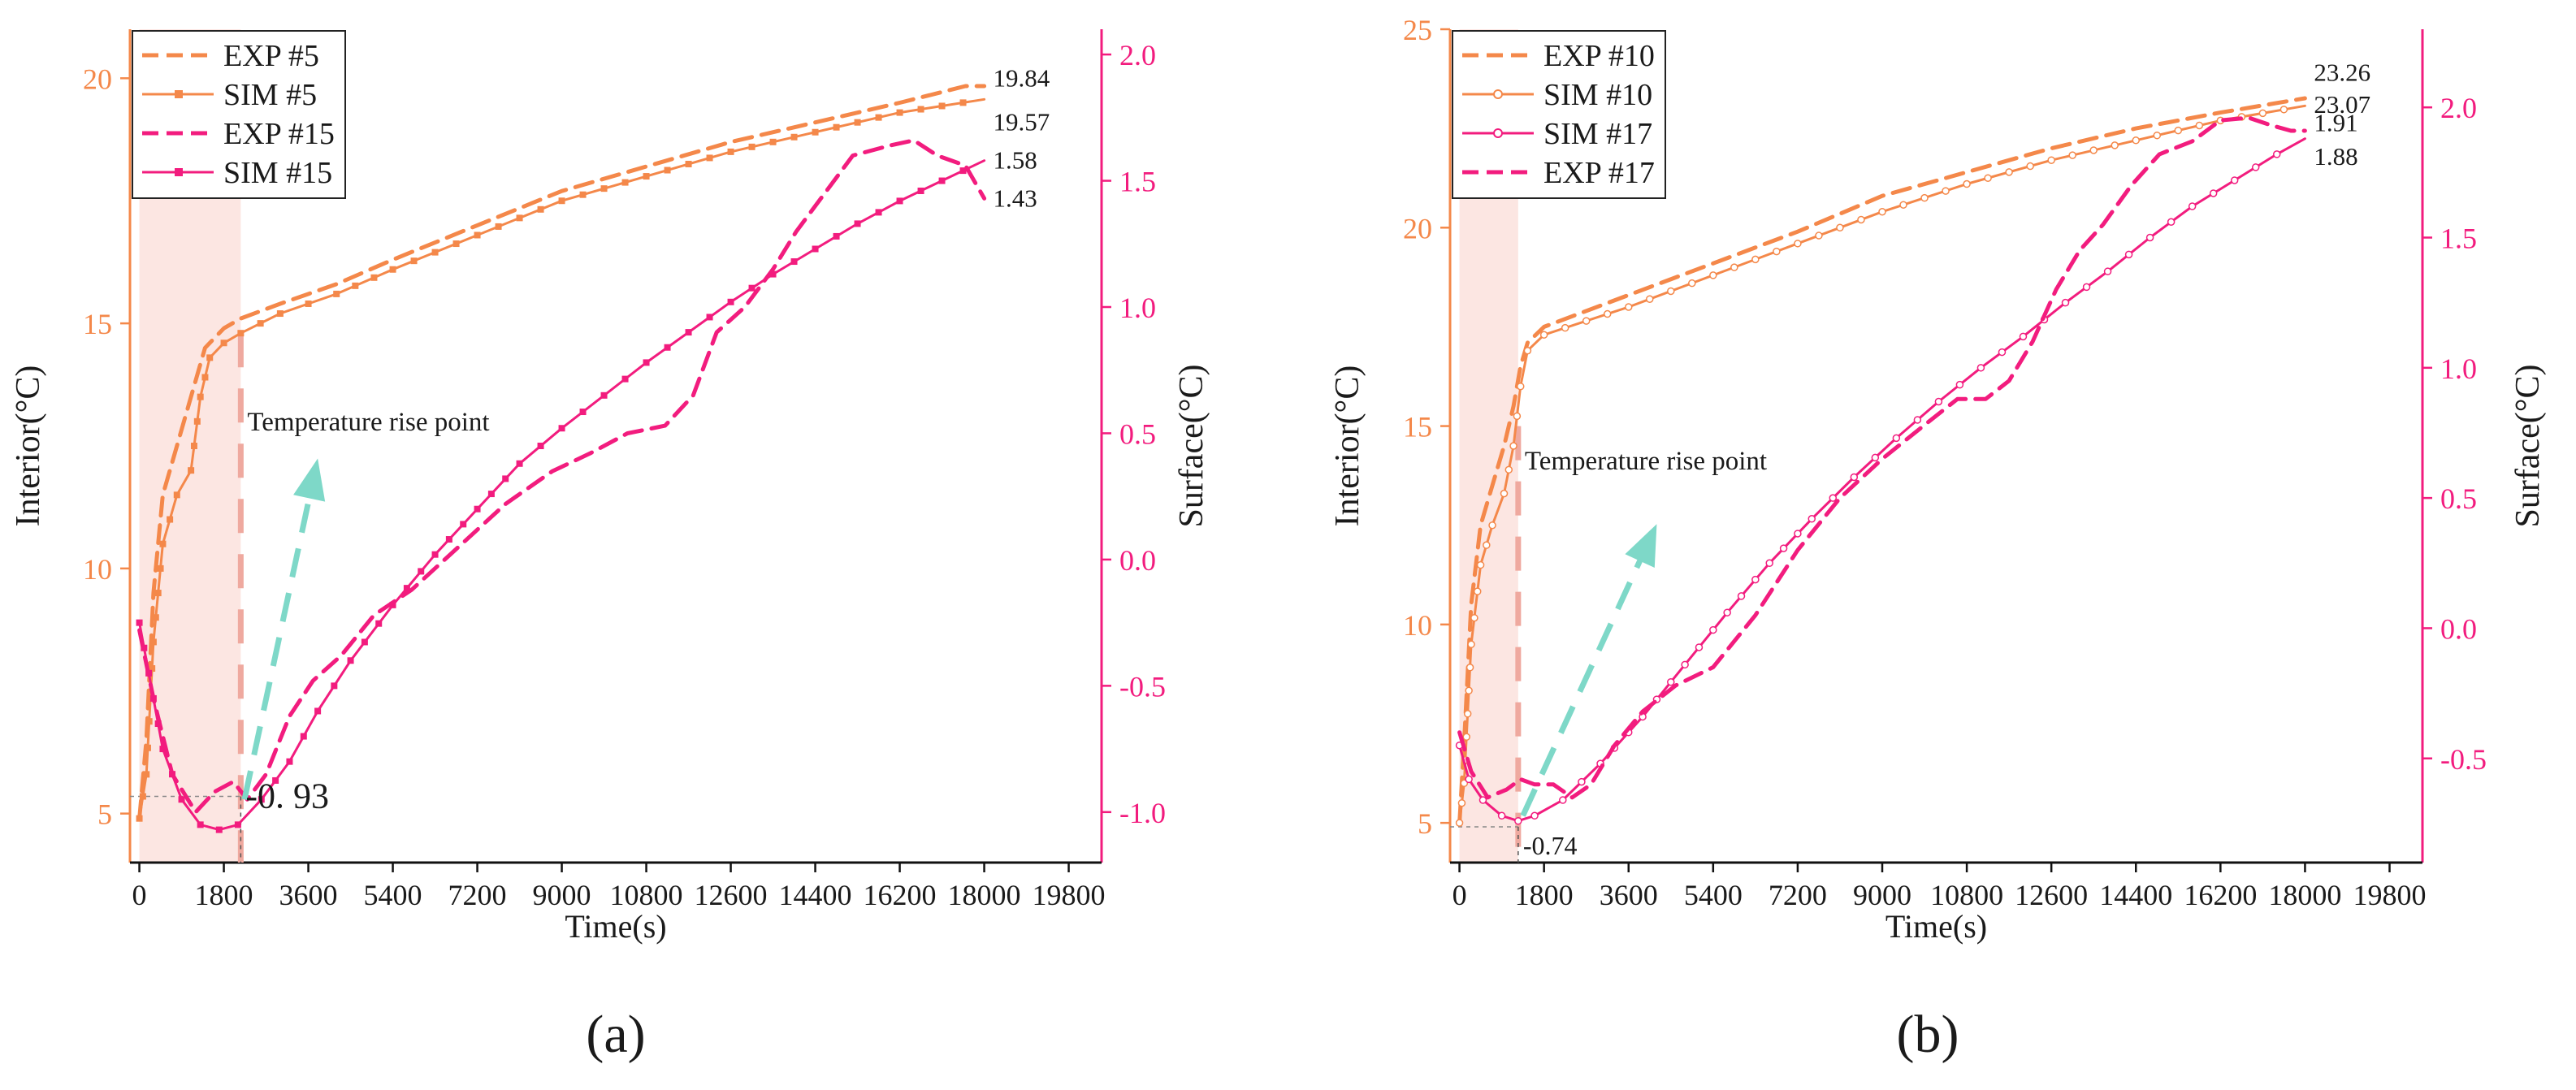 This screenshot has height=1090, width=2576. What do you see at coordinates (1629, 895) in the screenshot?
I see `x-tick-label: 3600` at bounding box center [1629, 895].